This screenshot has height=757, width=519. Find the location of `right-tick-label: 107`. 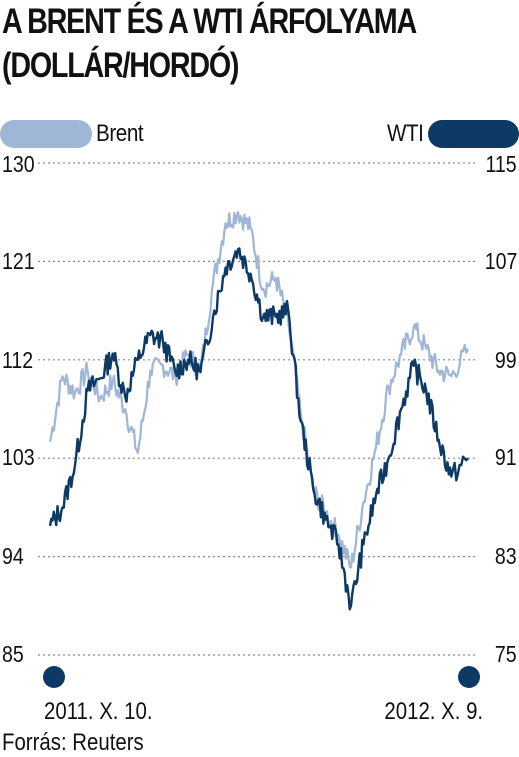

right-tick-label: 107 is located at coordinates (500, 261).